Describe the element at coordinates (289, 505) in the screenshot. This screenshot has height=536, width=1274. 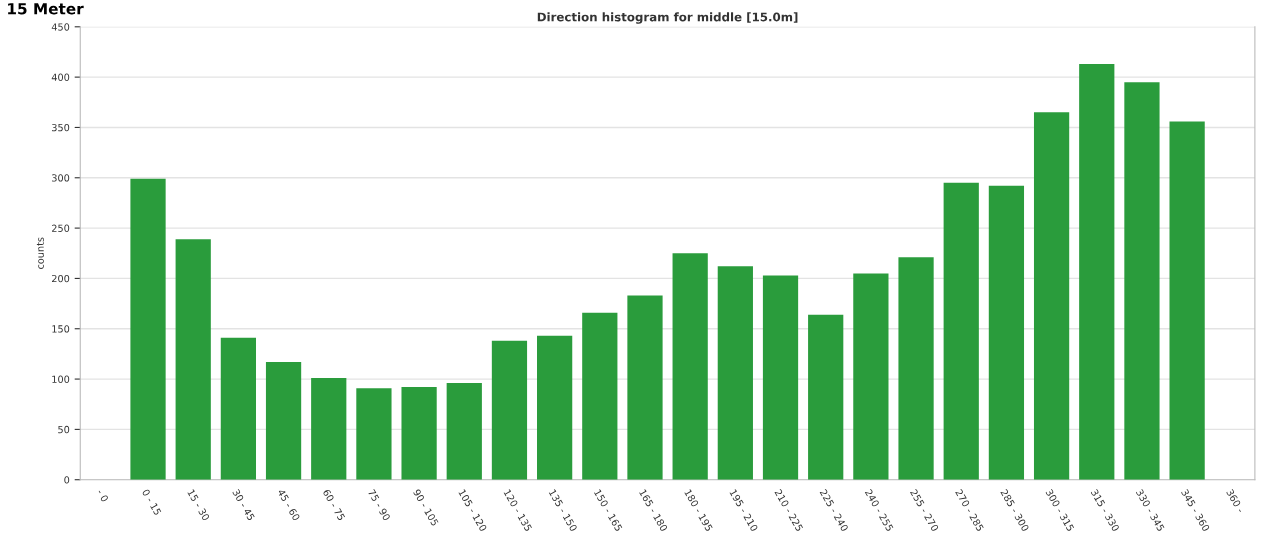
I see `x-tick-label: 45 - 60` at that location.